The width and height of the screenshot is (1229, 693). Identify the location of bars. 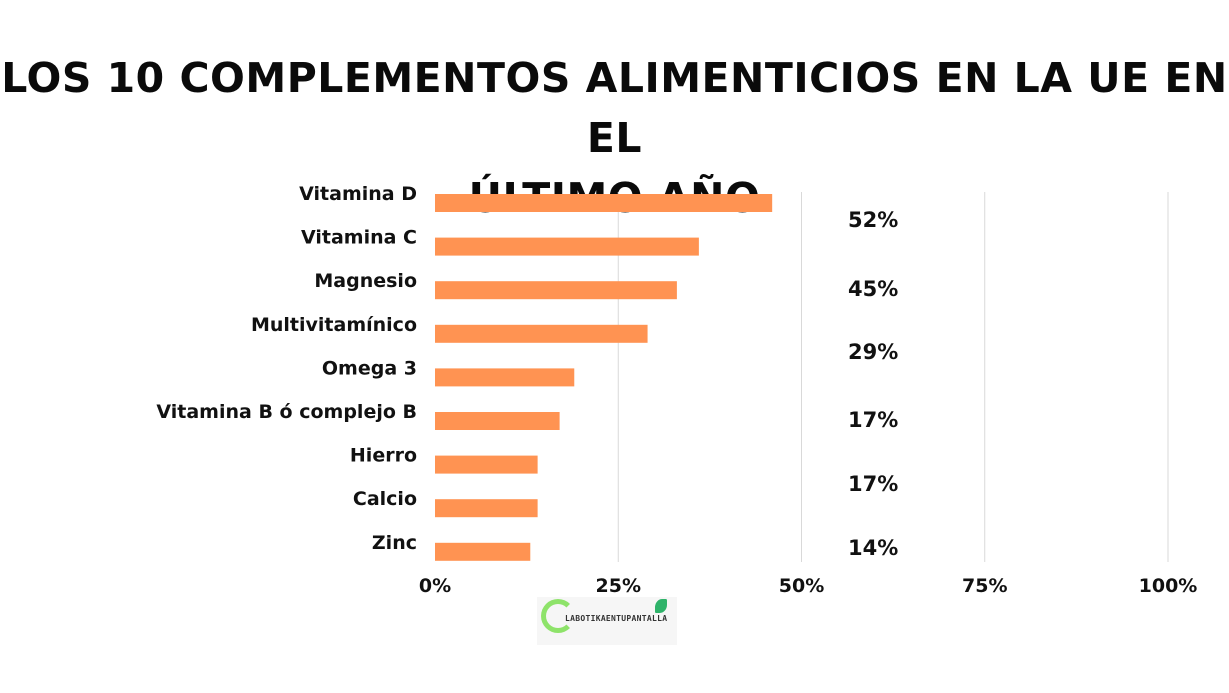
(604, 377).